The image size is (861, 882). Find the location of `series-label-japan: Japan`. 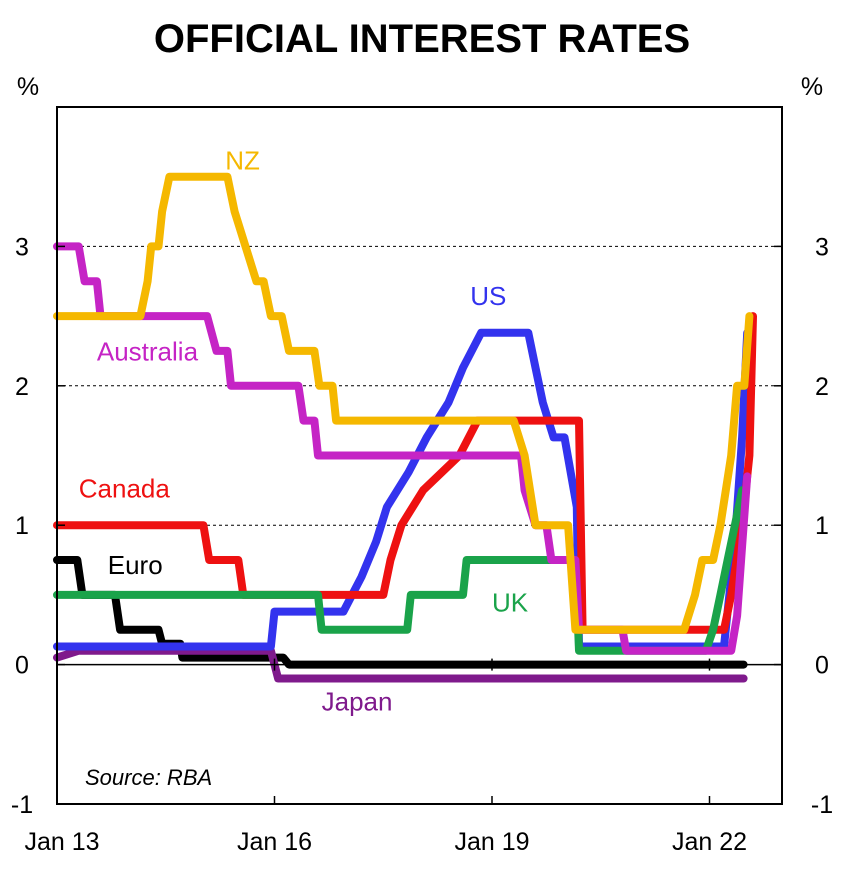

series-label-japan: Japan is located at coordinates (357, 702).